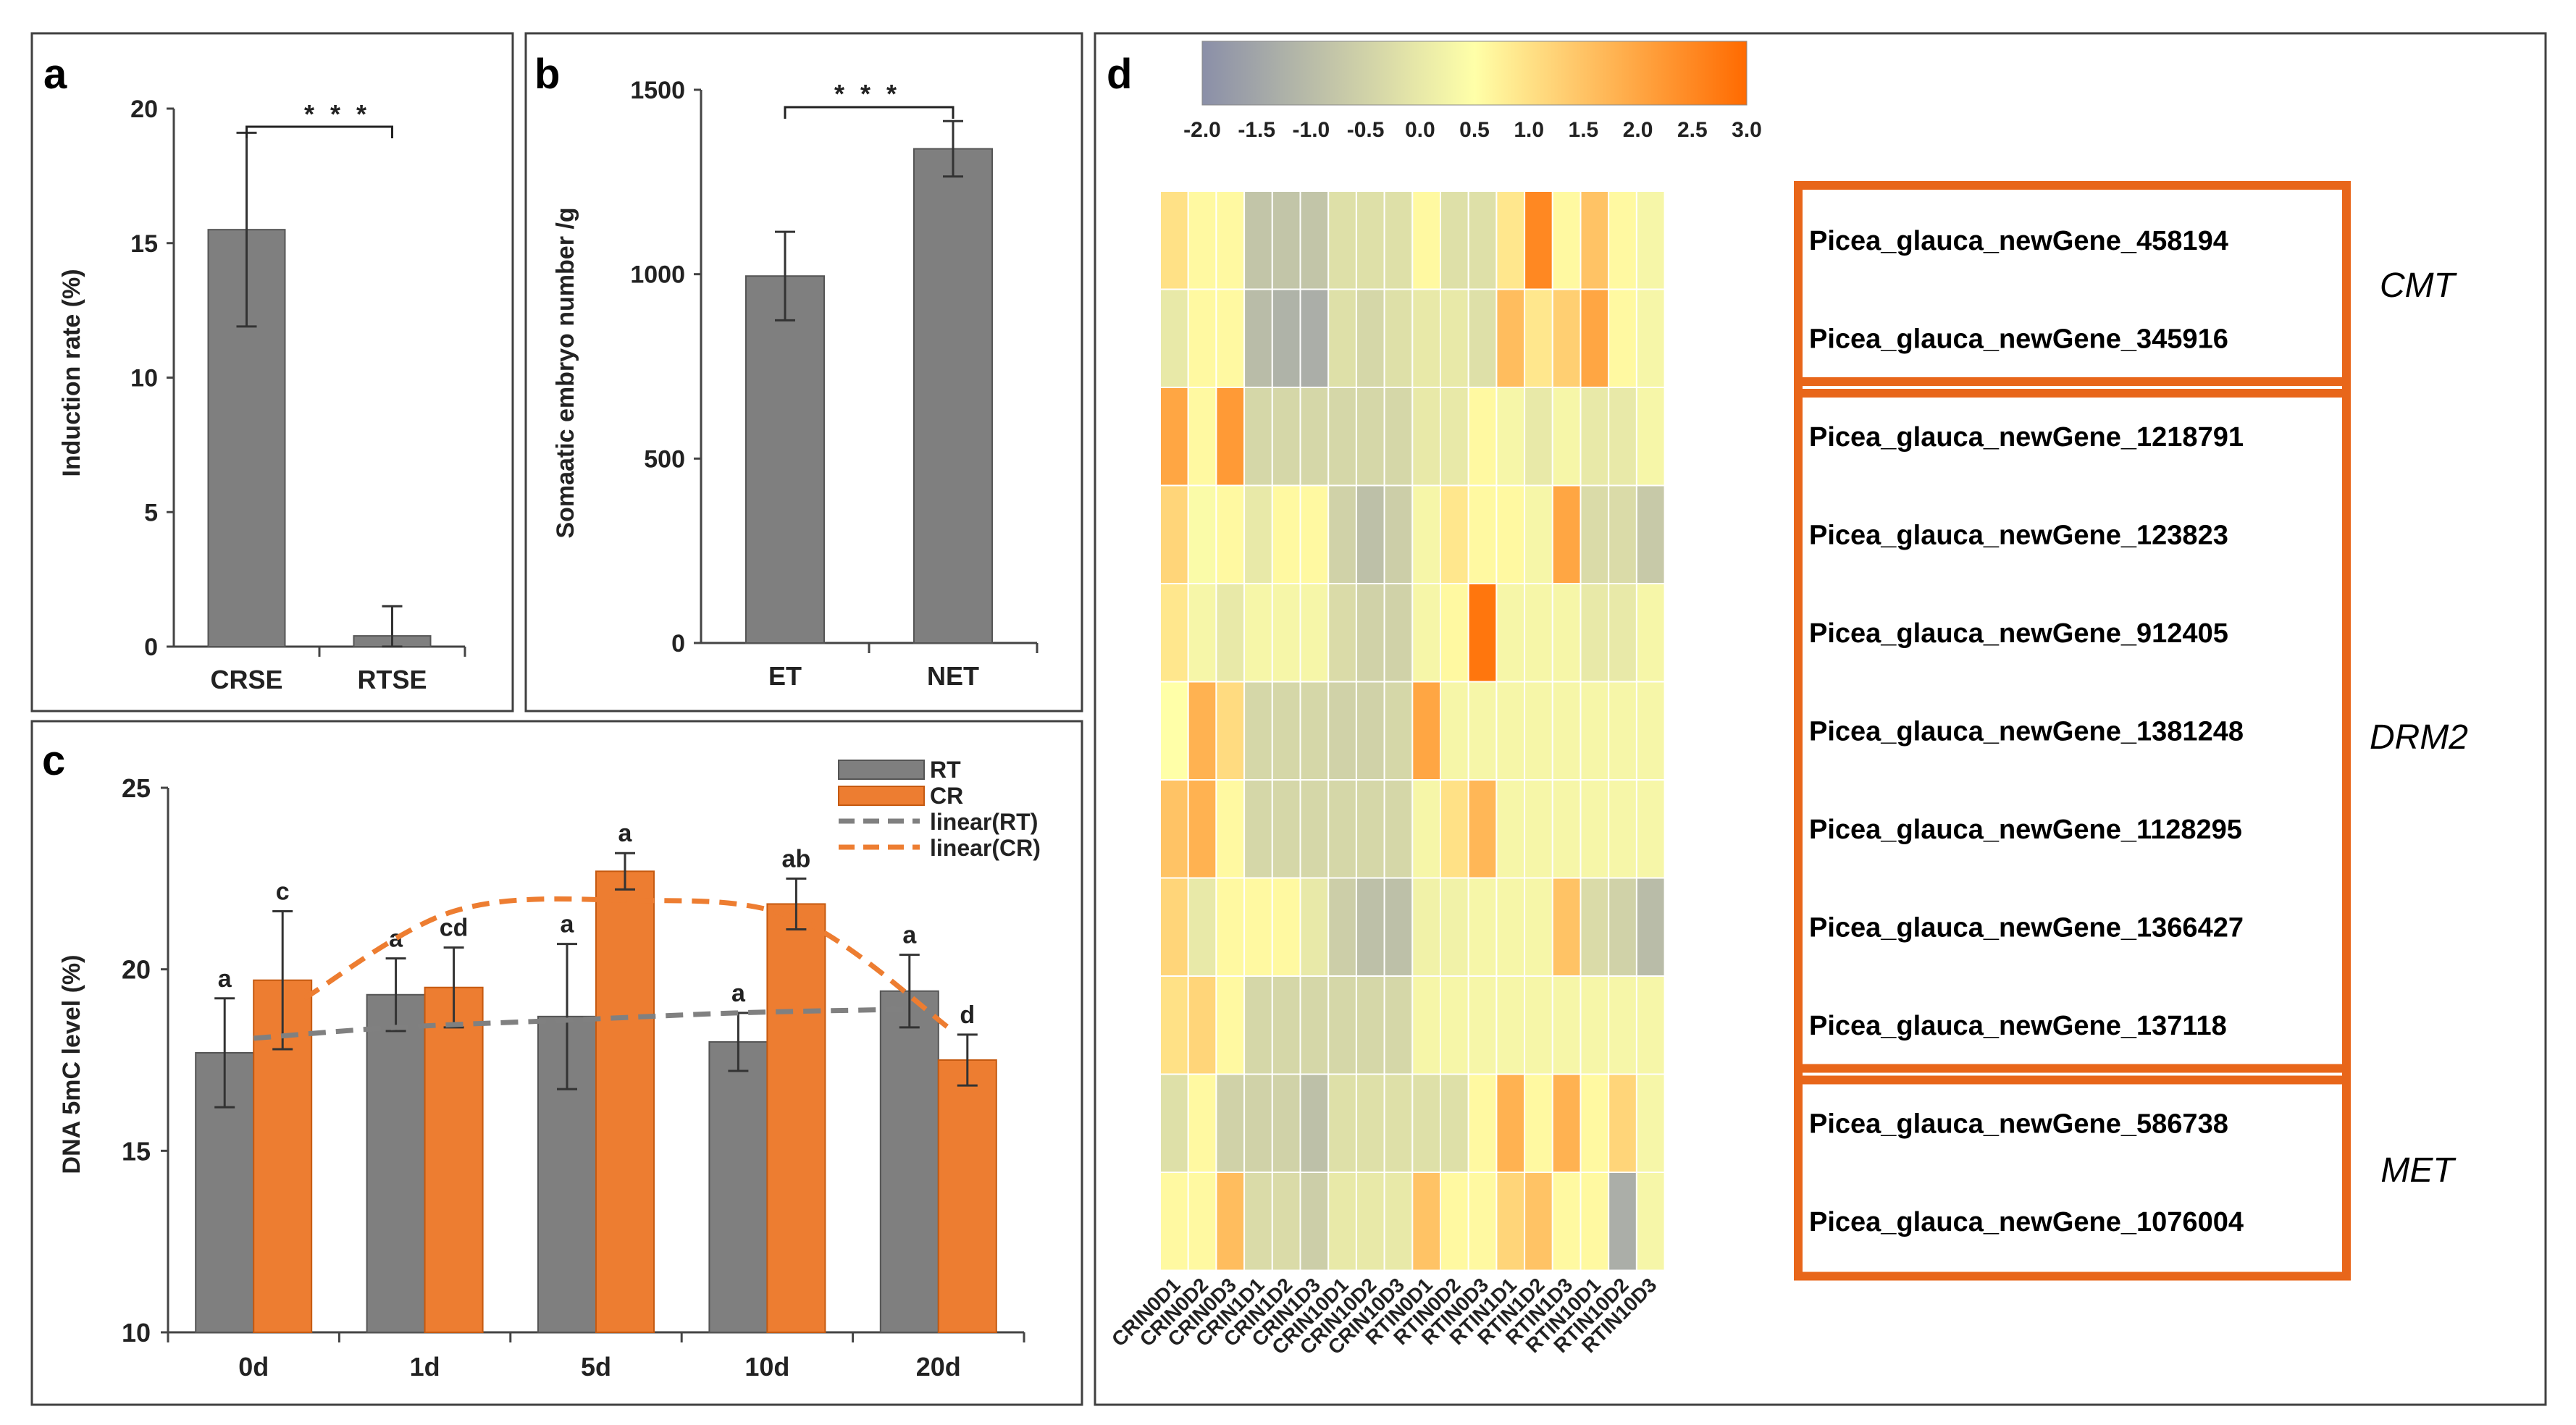 The image size is (2576, 1425). I want to click on panel-c-letter-rt-0d: a, so click(225, 979).